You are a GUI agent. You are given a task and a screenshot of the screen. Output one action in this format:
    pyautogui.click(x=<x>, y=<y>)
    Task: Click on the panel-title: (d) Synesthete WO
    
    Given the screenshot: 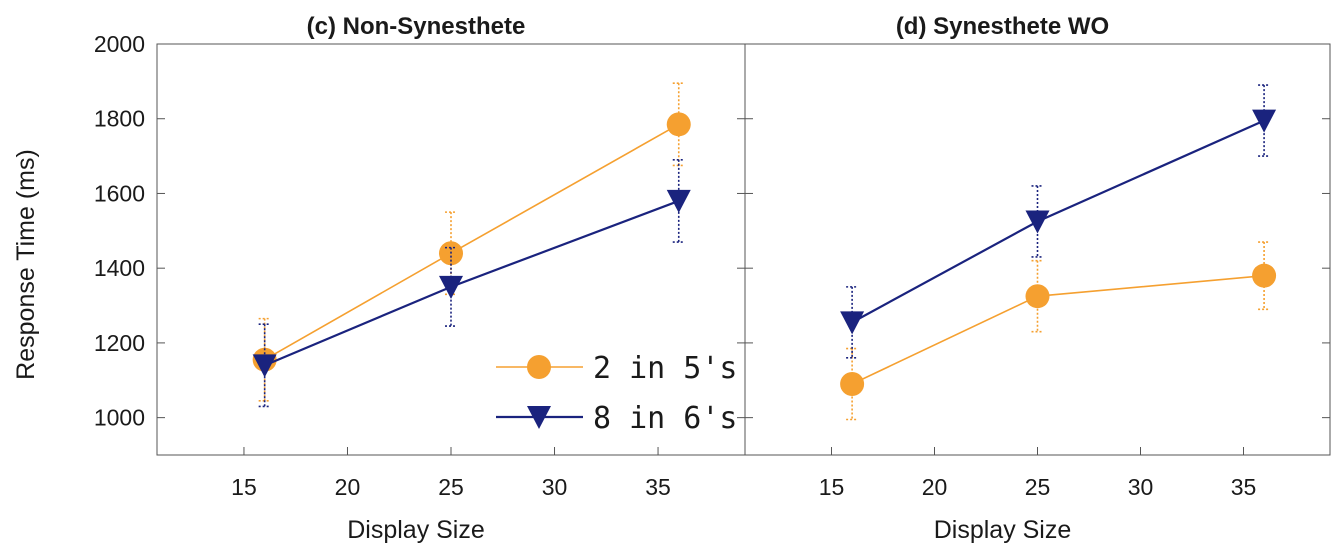 What is the action you would take?
    pyautogui.click(x=1002, y=26)
    